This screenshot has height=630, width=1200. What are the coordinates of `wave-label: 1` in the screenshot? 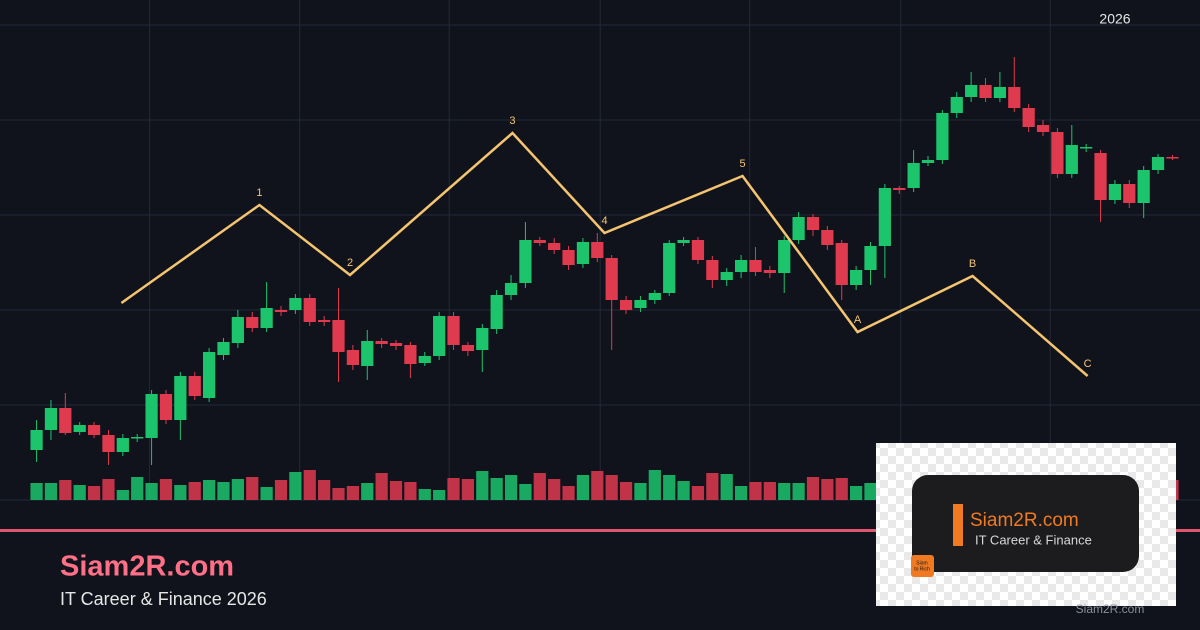 It's located at (259, 193).